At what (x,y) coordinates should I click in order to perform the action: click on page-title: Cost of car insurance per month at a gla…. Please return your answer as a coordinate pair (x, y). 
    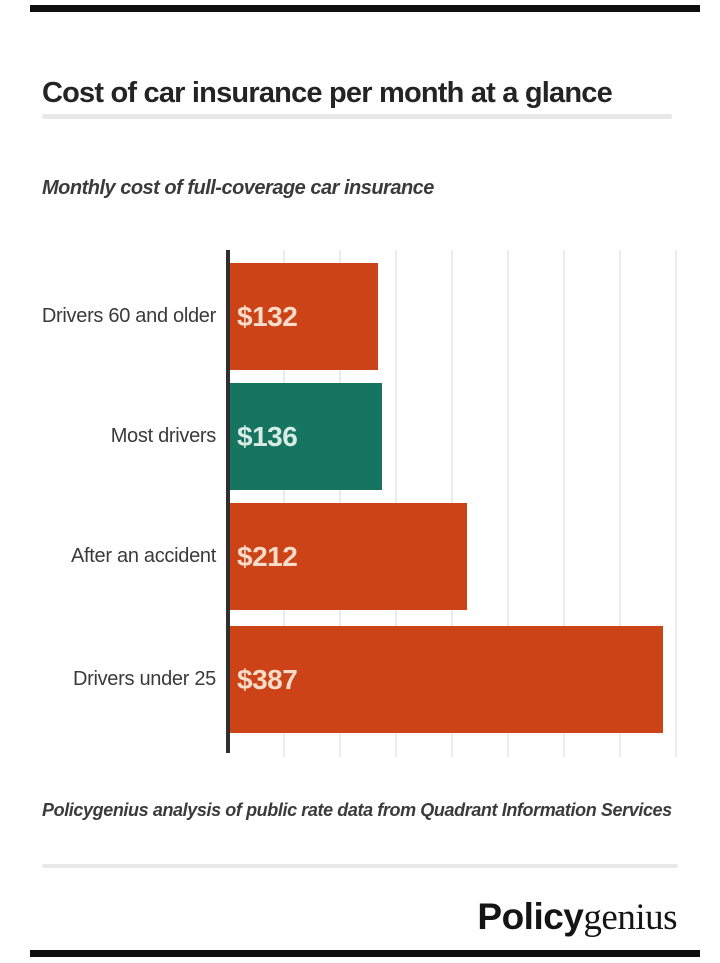
    Looking at the image, I should click on (327, 93).